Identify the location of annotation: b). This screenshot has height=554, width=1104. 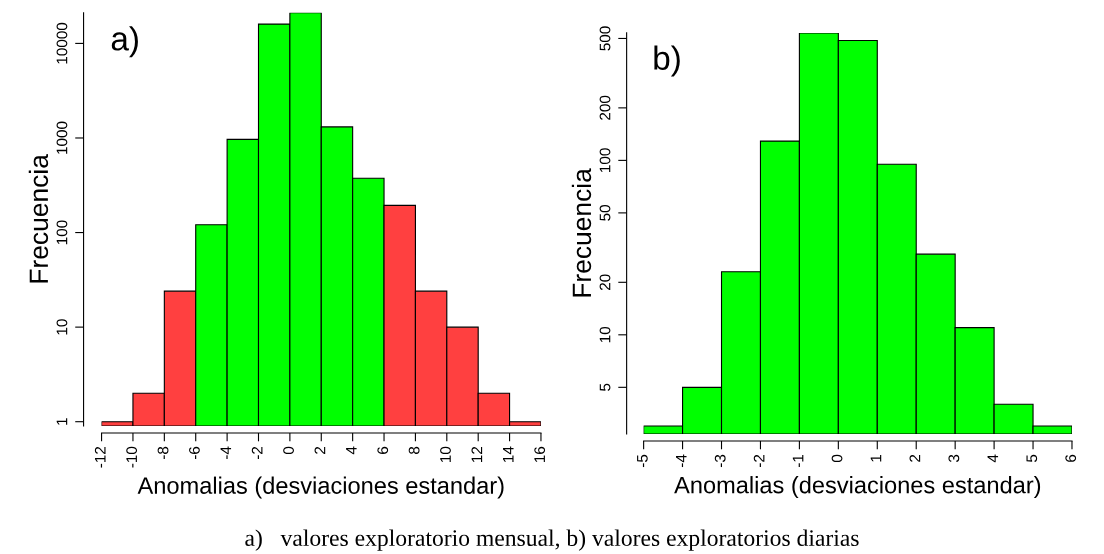
(667, 61).